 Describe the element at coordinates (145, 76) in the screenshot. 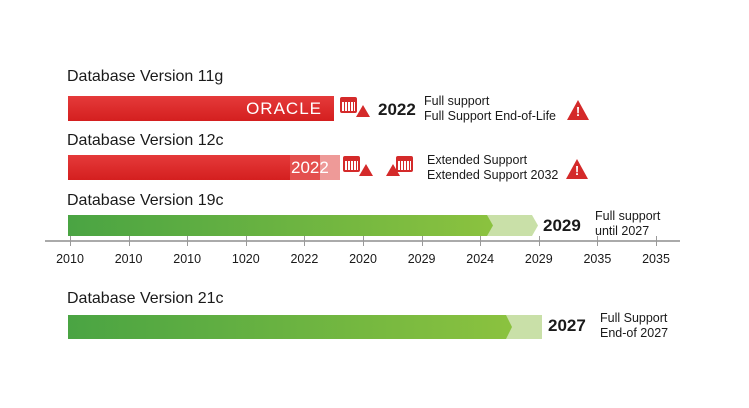

I see `version-11g-title: Database Version 11g` at that location.